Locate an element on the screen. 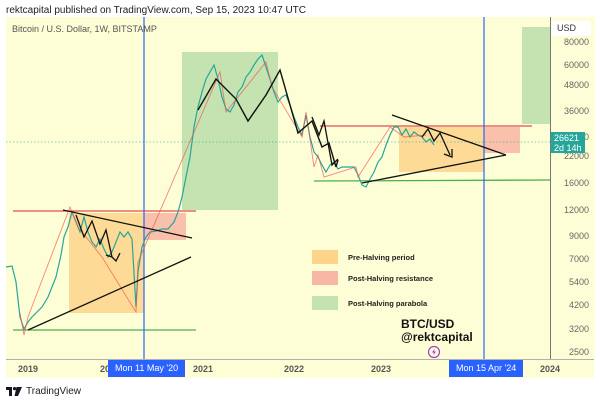  last-price-tag: 26621 2d 14h is located at coordinates (568, 142).